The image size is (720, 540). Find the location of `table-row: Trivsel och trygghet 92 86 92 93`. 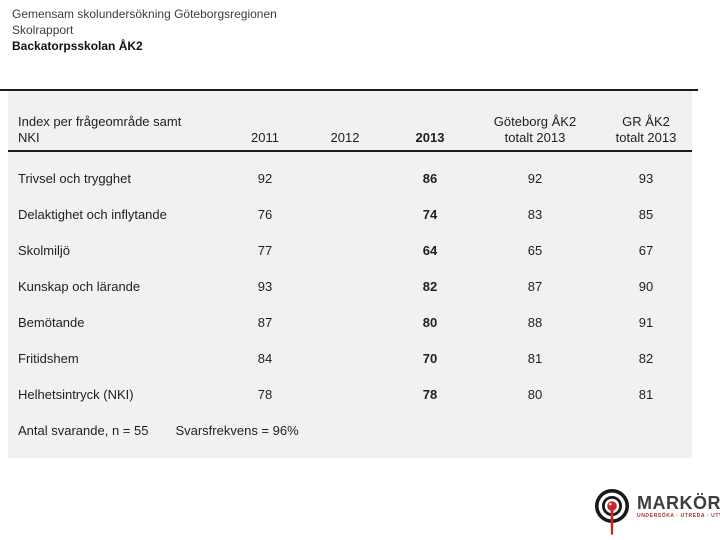

table-row: Trivsel och trygghet 92 86 92 93 is located at coordinates (336, 178).